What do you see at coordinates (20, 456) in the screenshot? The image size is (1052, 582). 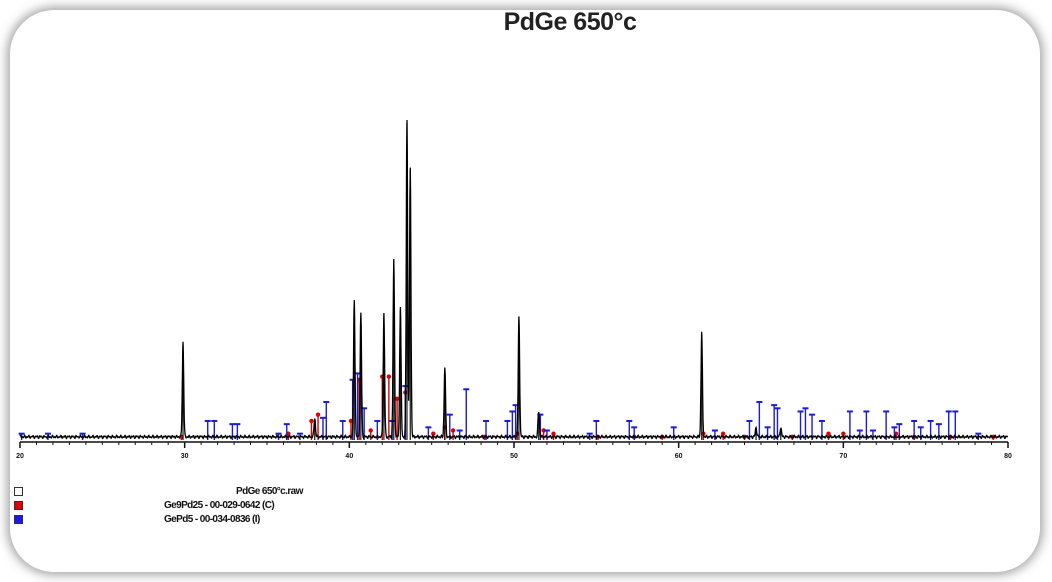 I see `x-tick-label: 20` at bounding box center [20, 456].